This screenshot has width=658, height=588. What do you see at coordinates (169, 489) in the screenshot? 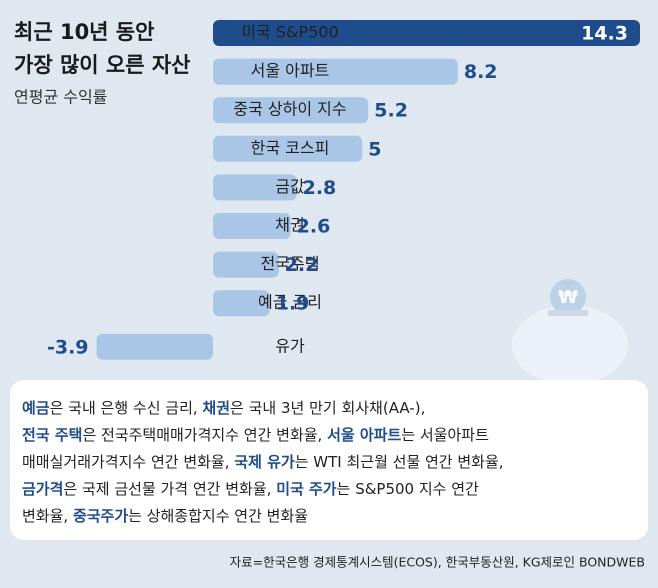
I see `note-text: 은 국제 금선물 가격 연간 변화율,` at bounding box center [169, 489].